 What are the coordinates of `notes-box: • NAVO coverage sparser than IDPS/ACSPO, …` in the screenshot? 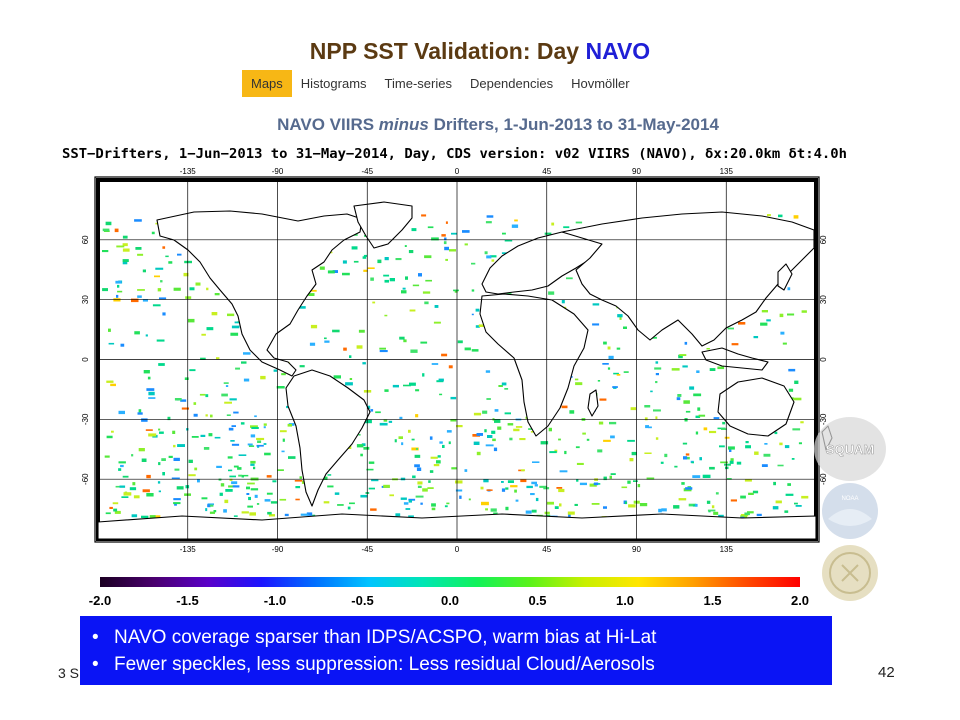 It's located at (456, 650).